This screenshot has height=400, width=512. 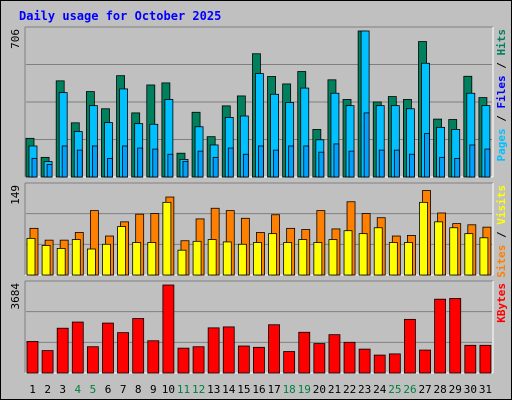 What do you see at coordinates (123, 389) in the screenshot?
I see `x-tick-label: 7` at bounding box center [123, 389].